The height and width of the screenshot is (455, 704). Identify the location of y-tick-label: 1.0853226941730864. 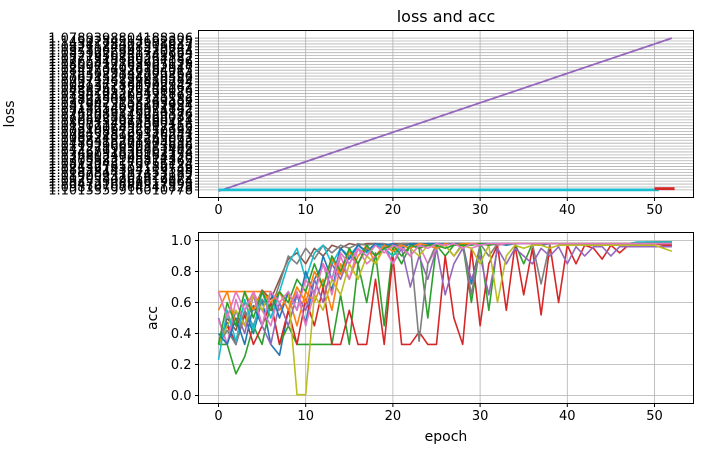
(120, 53).